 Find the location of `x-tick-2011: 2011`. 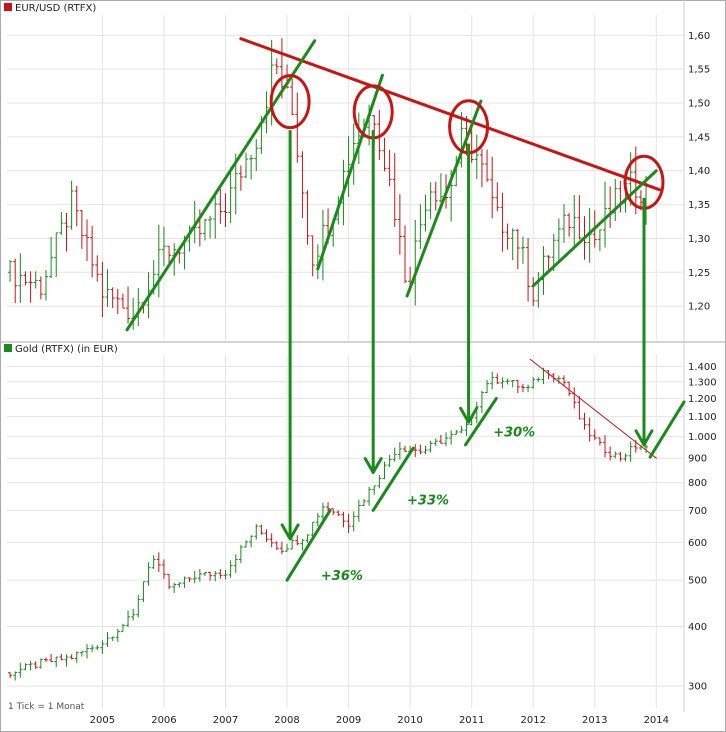

x-tick-2011: 2011 is located at coordinates (471, 720).